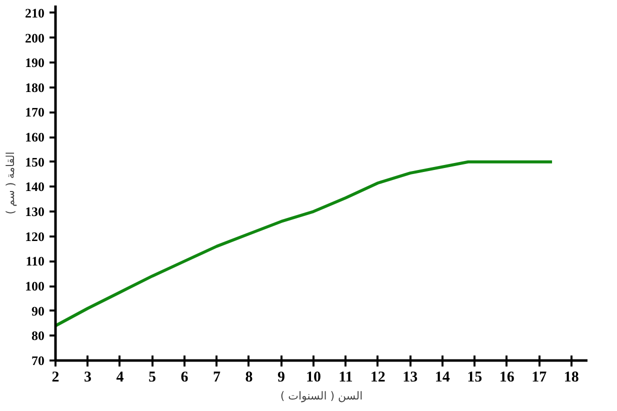 Image resolution: width=617 pixels, height=411 pixels. Describe the element at coordinates (34, 12) in the screenshot. I see `y-tick-label: 210` at that location.